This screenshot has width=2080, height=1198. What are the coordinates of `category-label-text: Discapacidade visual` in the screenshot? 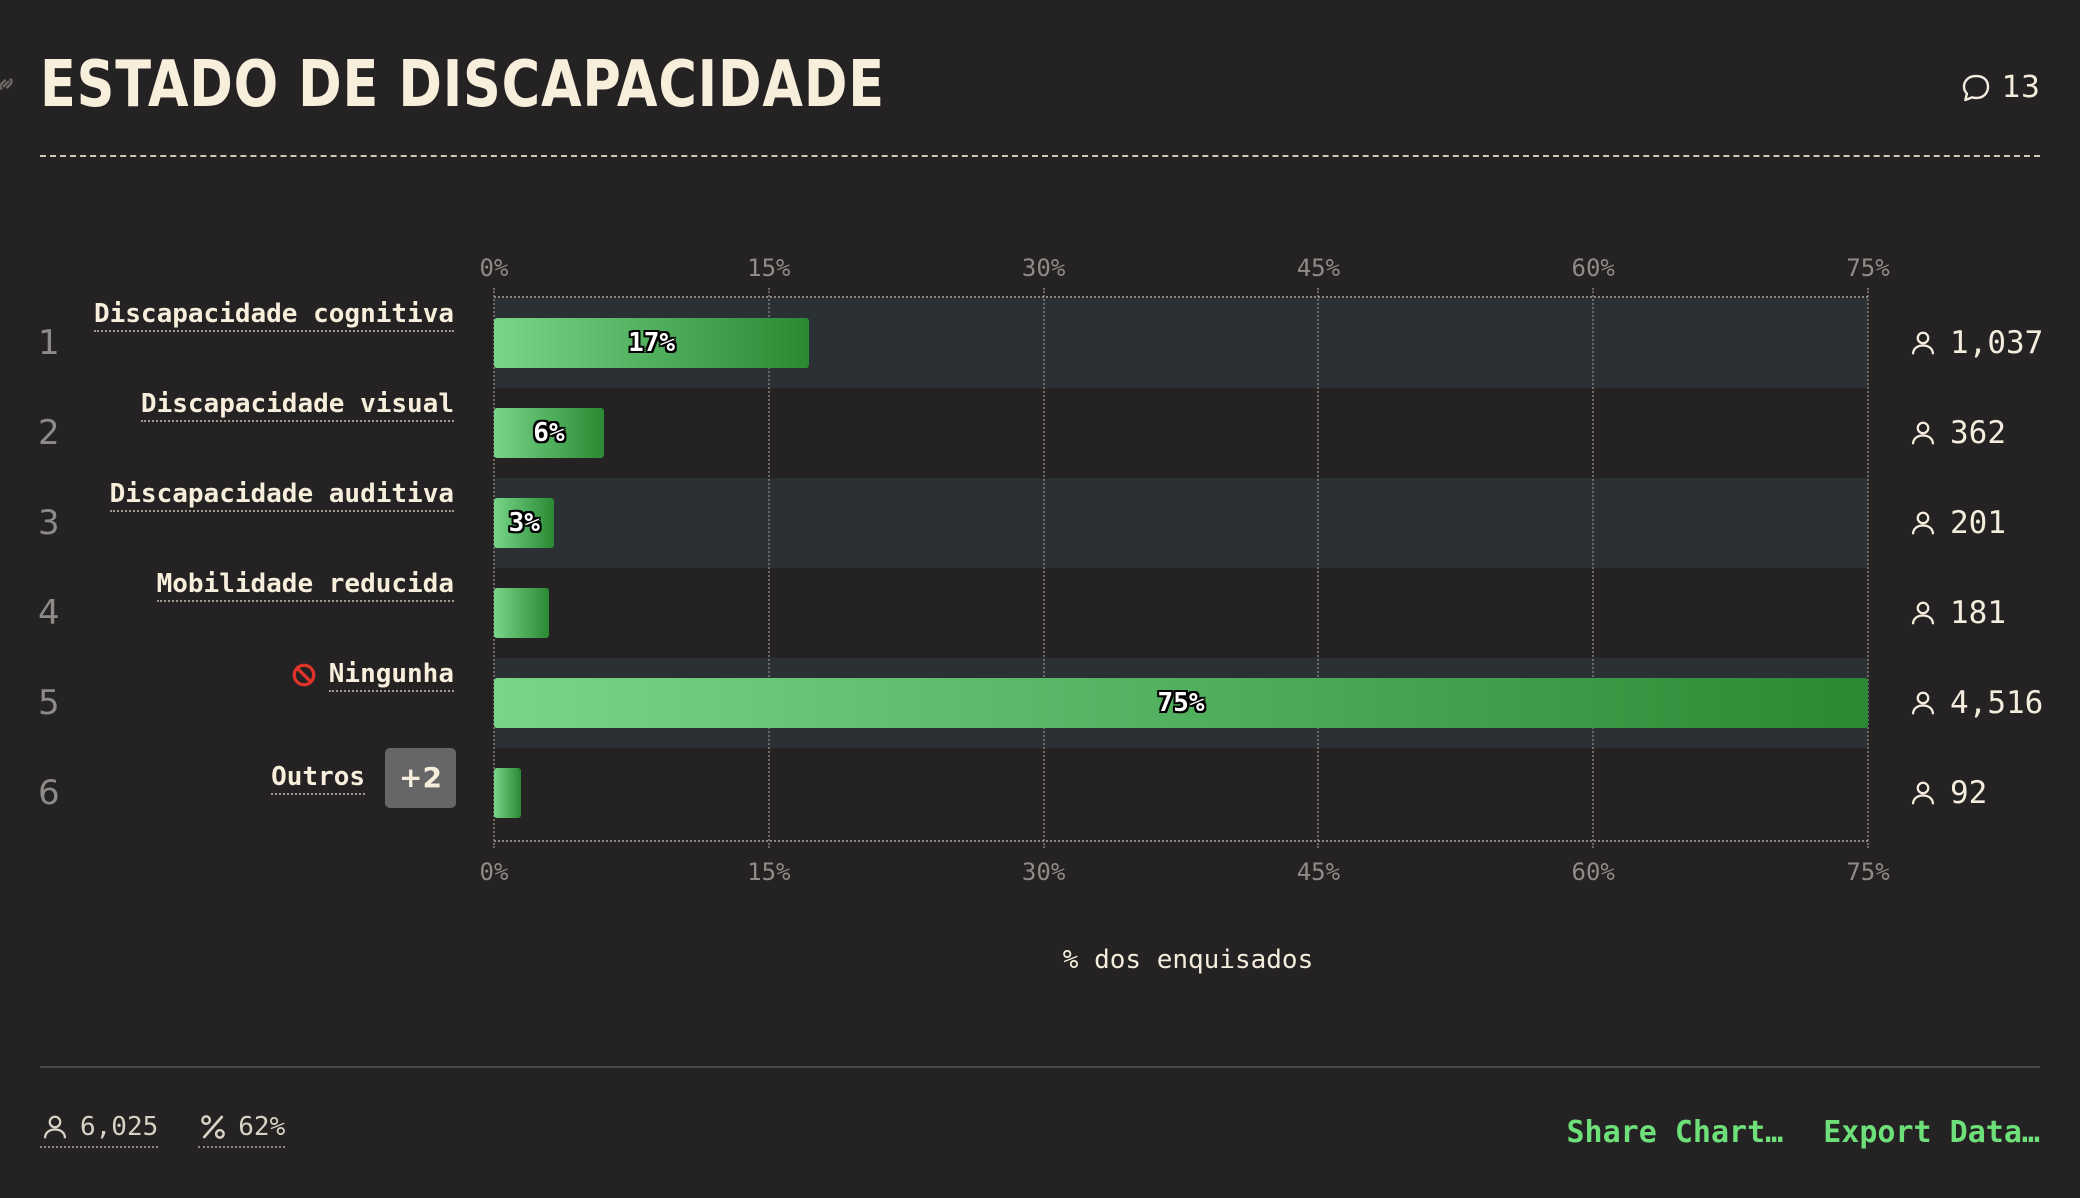 It's located at (297, 405).